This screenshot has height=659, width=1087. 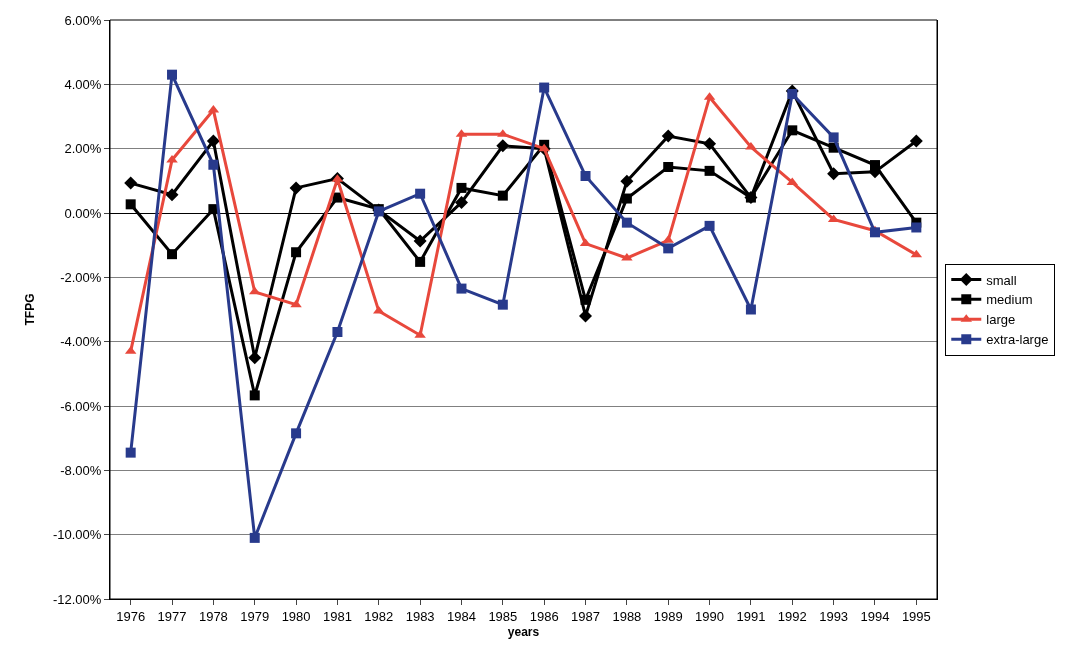 What do you see at coordinates (627, 616) in the screenshot?
I see `x-tick-label: 1988` at bounding box center [627, 616].